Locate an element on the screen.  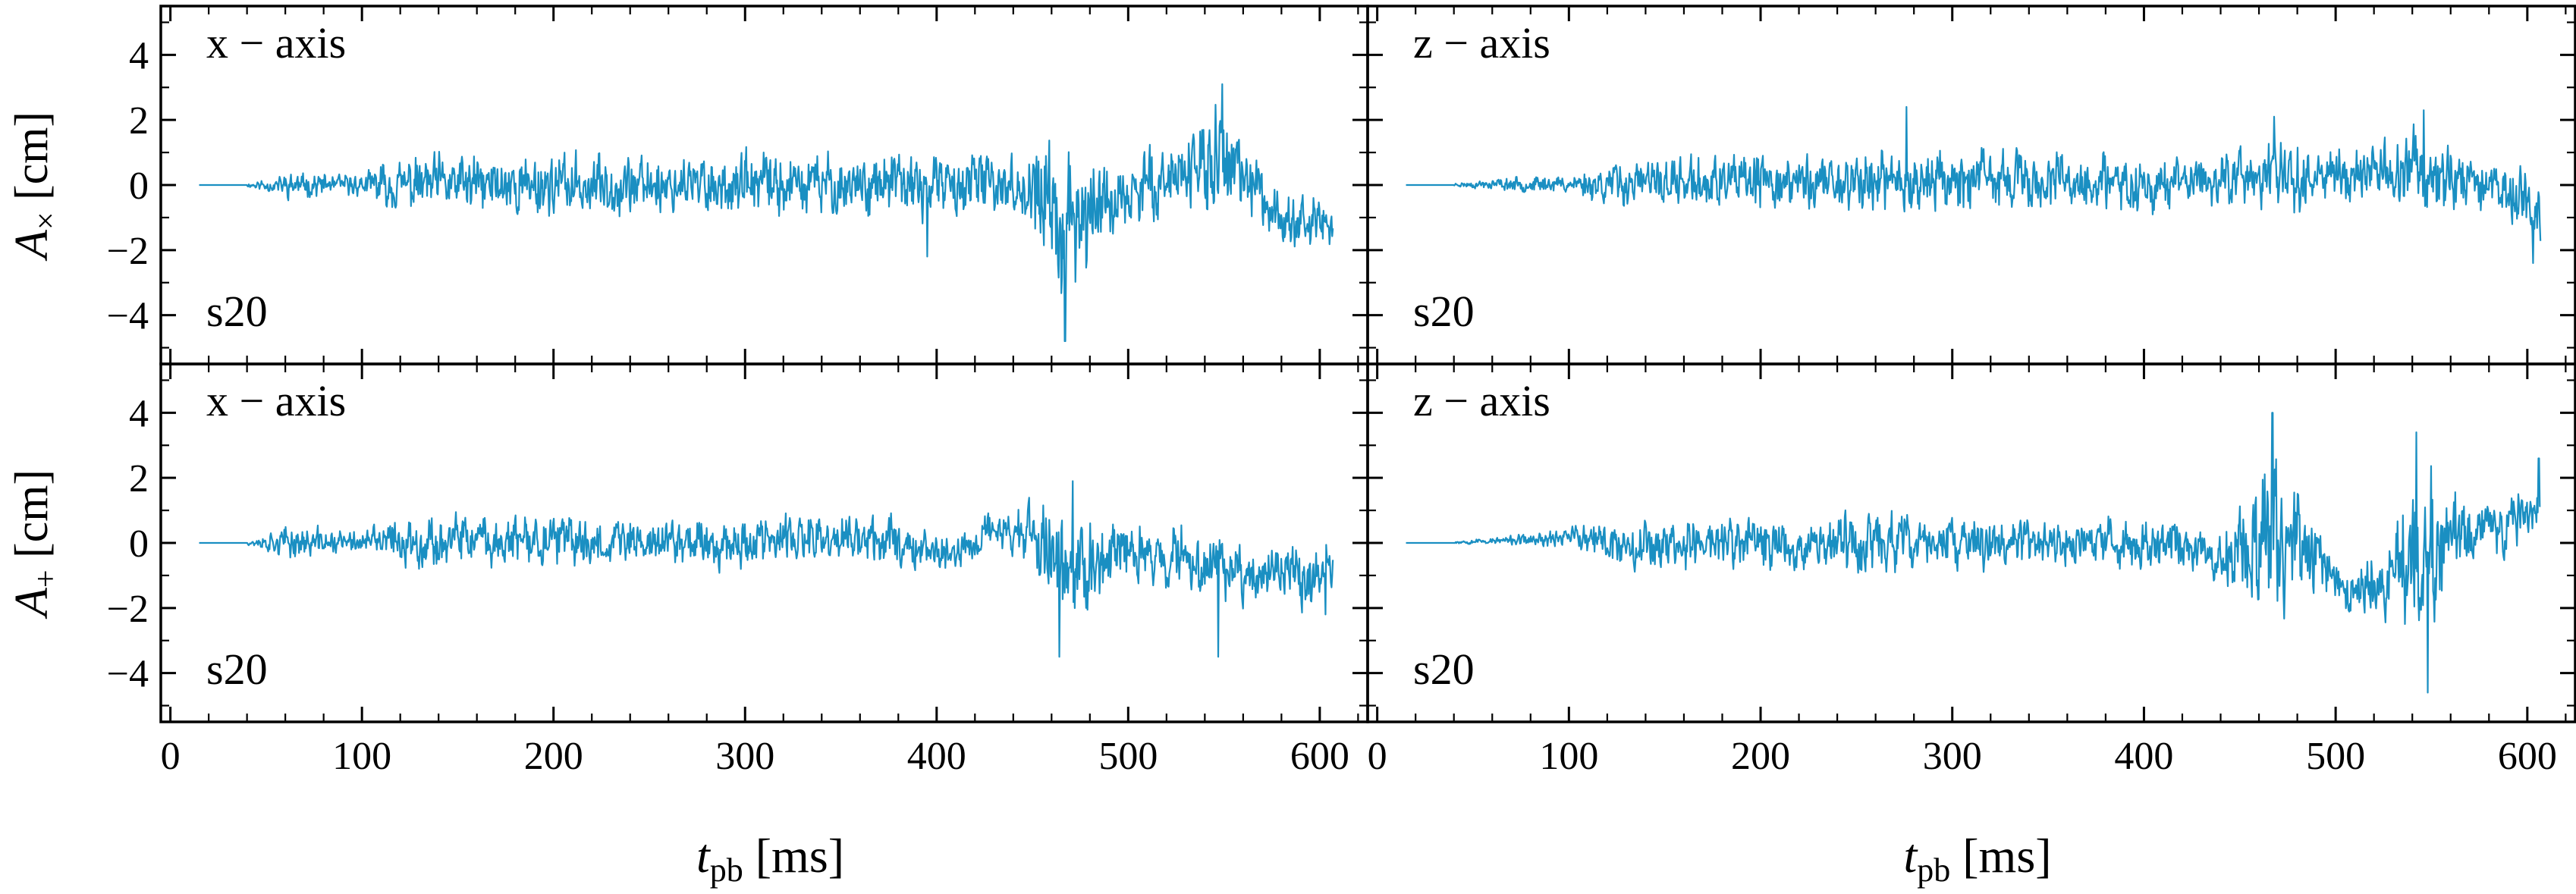
y-axis-label: A+ [cm] is located at coordinates (35, 544).